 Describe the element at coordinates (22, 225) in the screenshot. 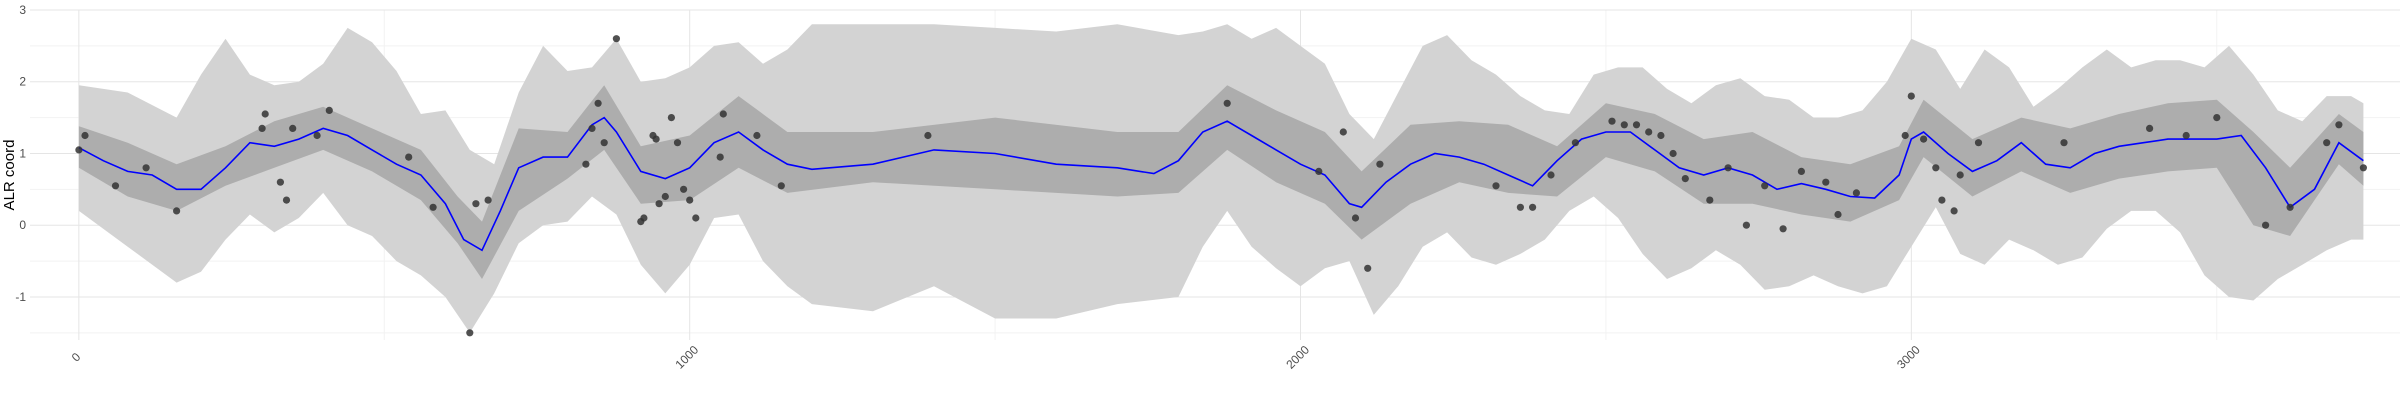

I see `y-tick-label: 0` at that location.